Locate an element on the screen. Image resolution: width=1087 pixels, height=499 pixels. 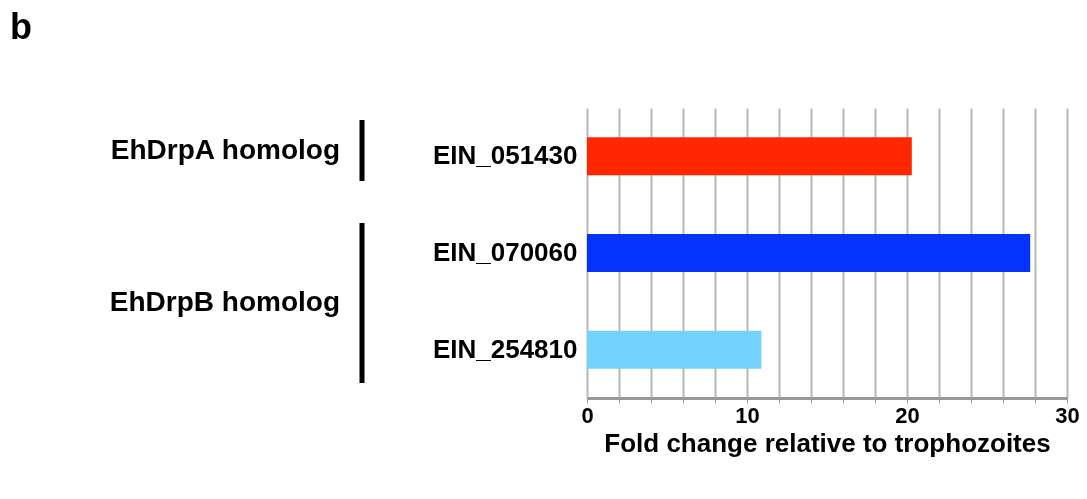
text: b is located at coordinates (21, 26).